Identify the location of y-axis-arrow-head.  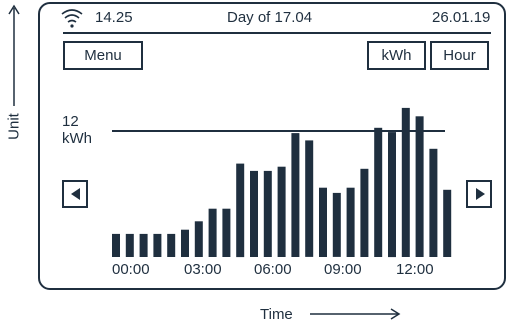
(14, 9).